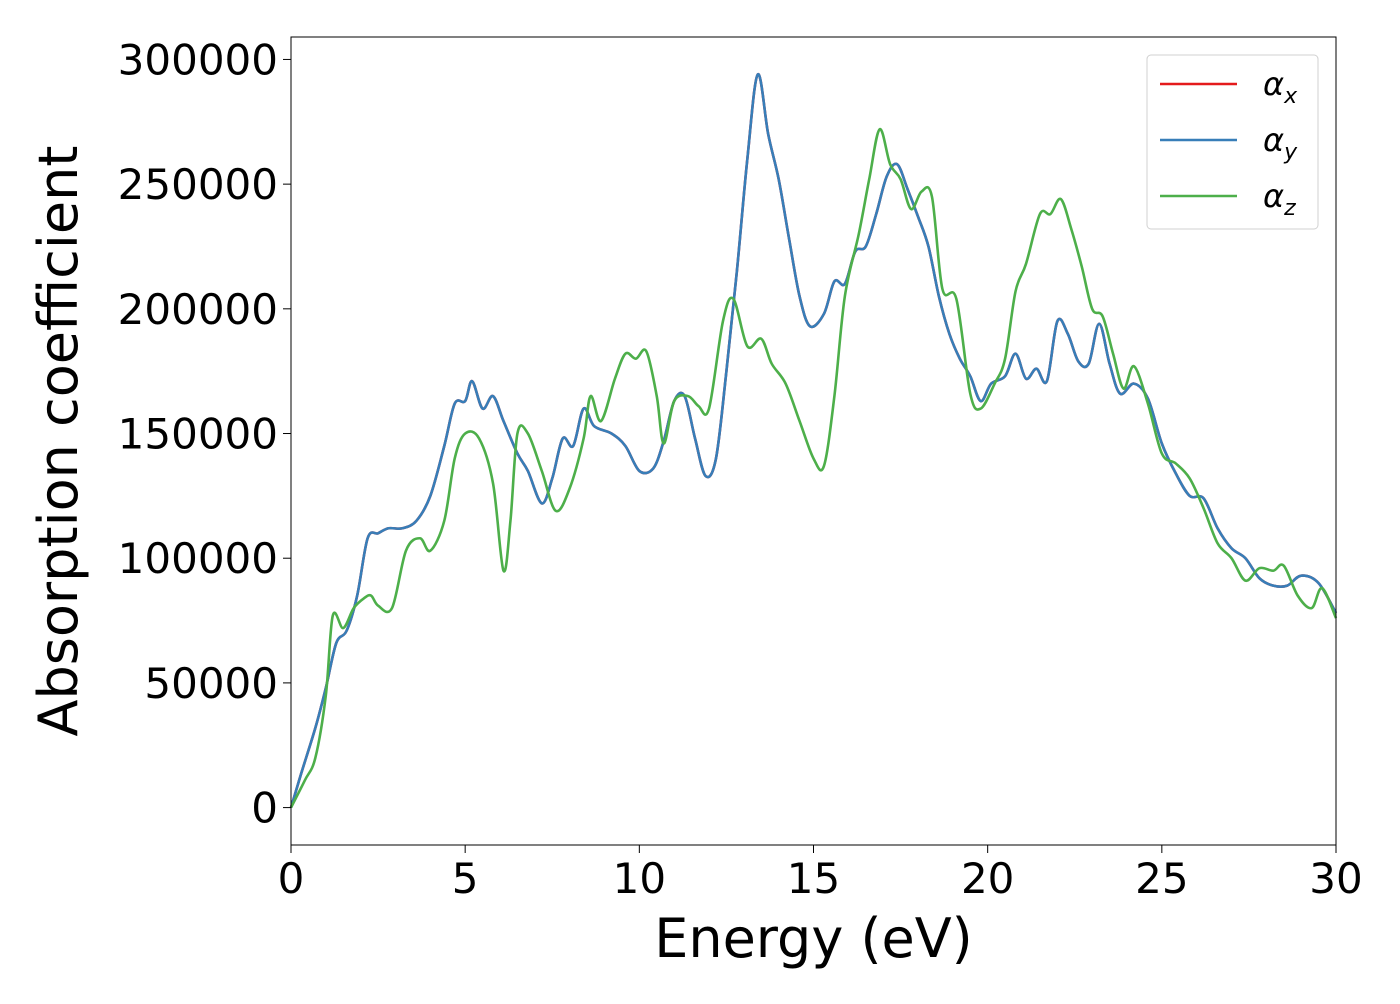 The width and height of the screenshot is (1400, 1004). I want to click on x-ticks: 0 5 10 15 20 25 30, so click(820, 874).